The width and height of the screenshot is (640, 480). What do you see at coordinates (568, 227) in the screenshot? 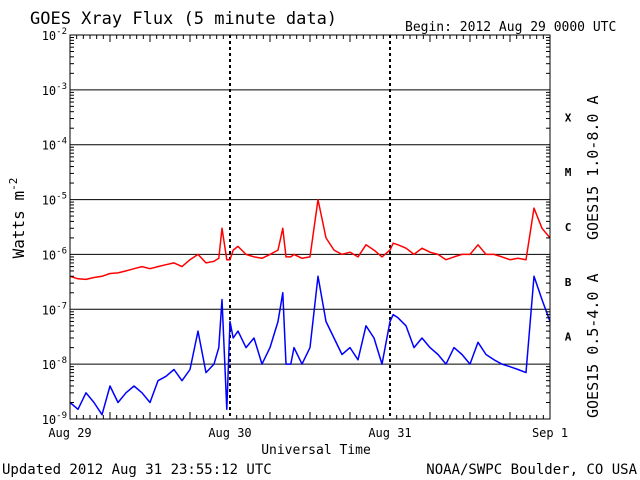
I see `flare-class-label: C` at bounding box center [568, 227].